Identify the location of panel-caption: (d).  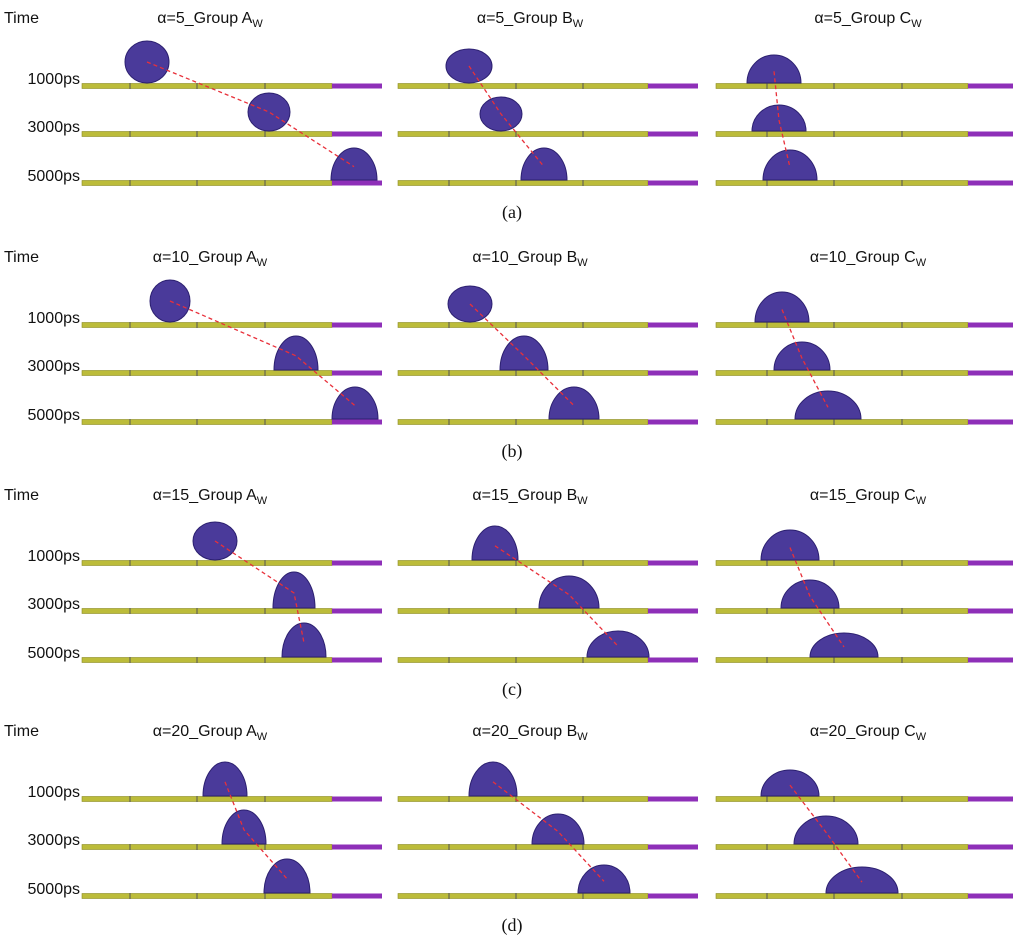
(512, 925).